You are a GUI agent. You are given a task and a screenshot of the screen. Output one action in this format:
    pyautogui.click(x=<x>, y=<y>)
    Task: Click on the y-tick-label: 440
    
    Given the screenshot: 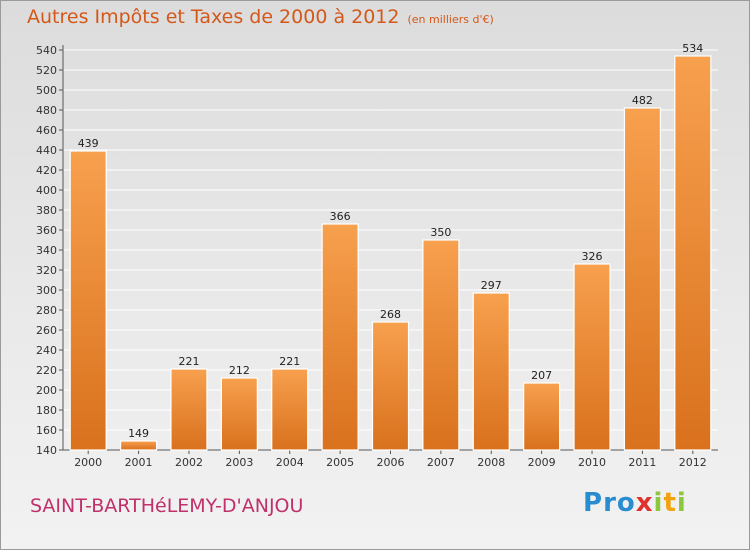 What is the action you would take?
    pyautogui.click(x=46, y=150)
    